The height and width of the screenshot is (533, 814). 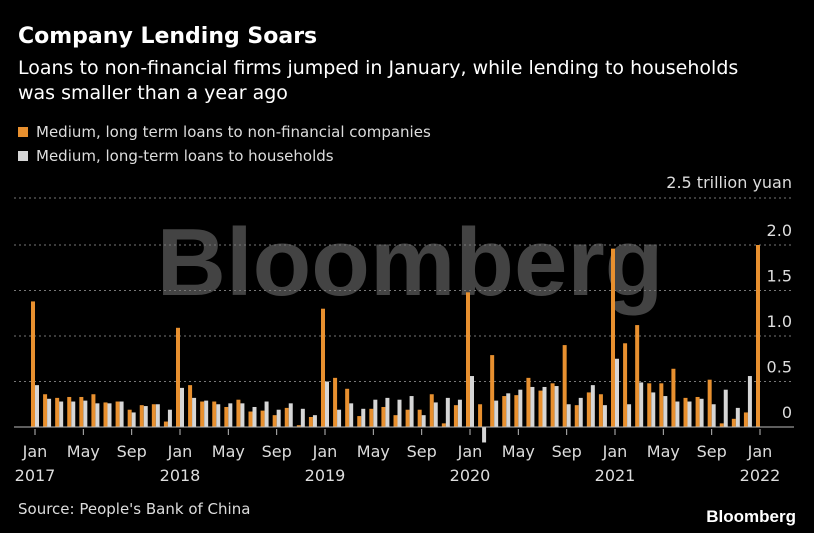 I want to click on bloomberg-logo: Bloomberg, so click(x=751, y=516).